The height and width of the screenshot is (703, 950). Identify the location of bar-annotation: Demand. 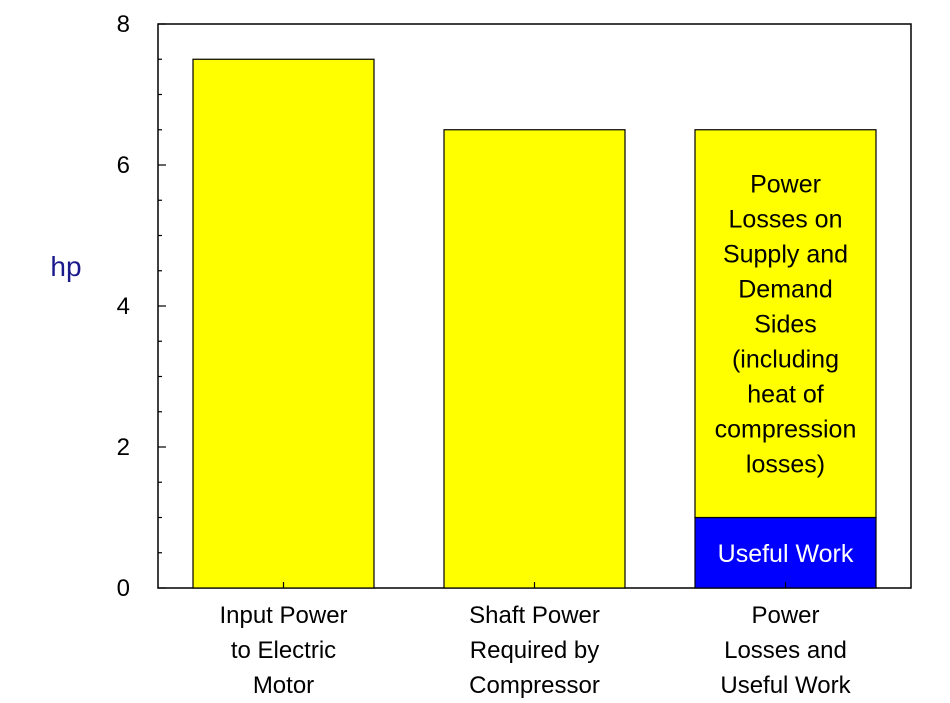
(785, 290).